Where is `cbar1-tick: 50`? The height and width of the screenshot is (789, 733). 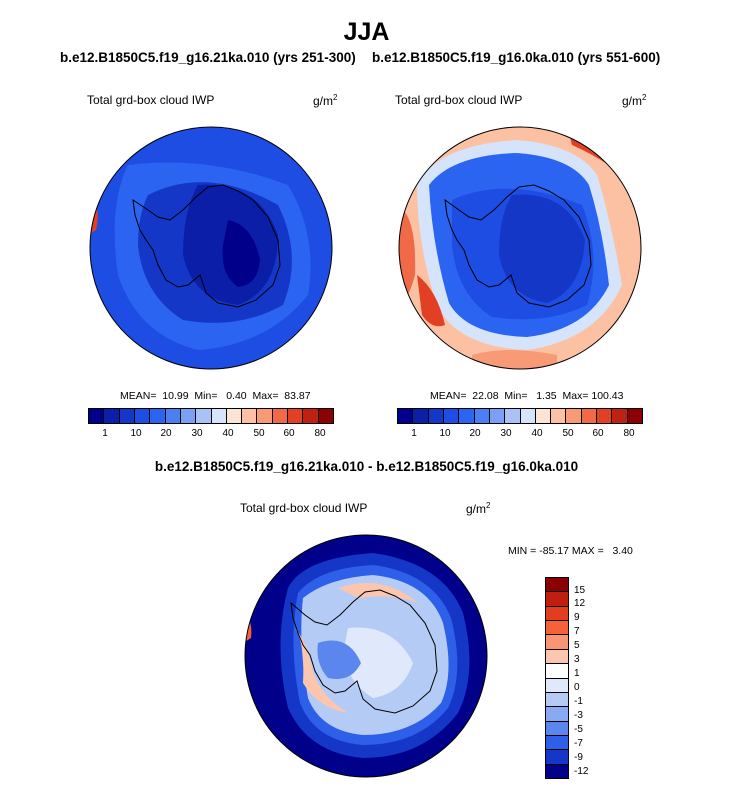
cbar1-tick: 50 is located at coordinates (259, 433).